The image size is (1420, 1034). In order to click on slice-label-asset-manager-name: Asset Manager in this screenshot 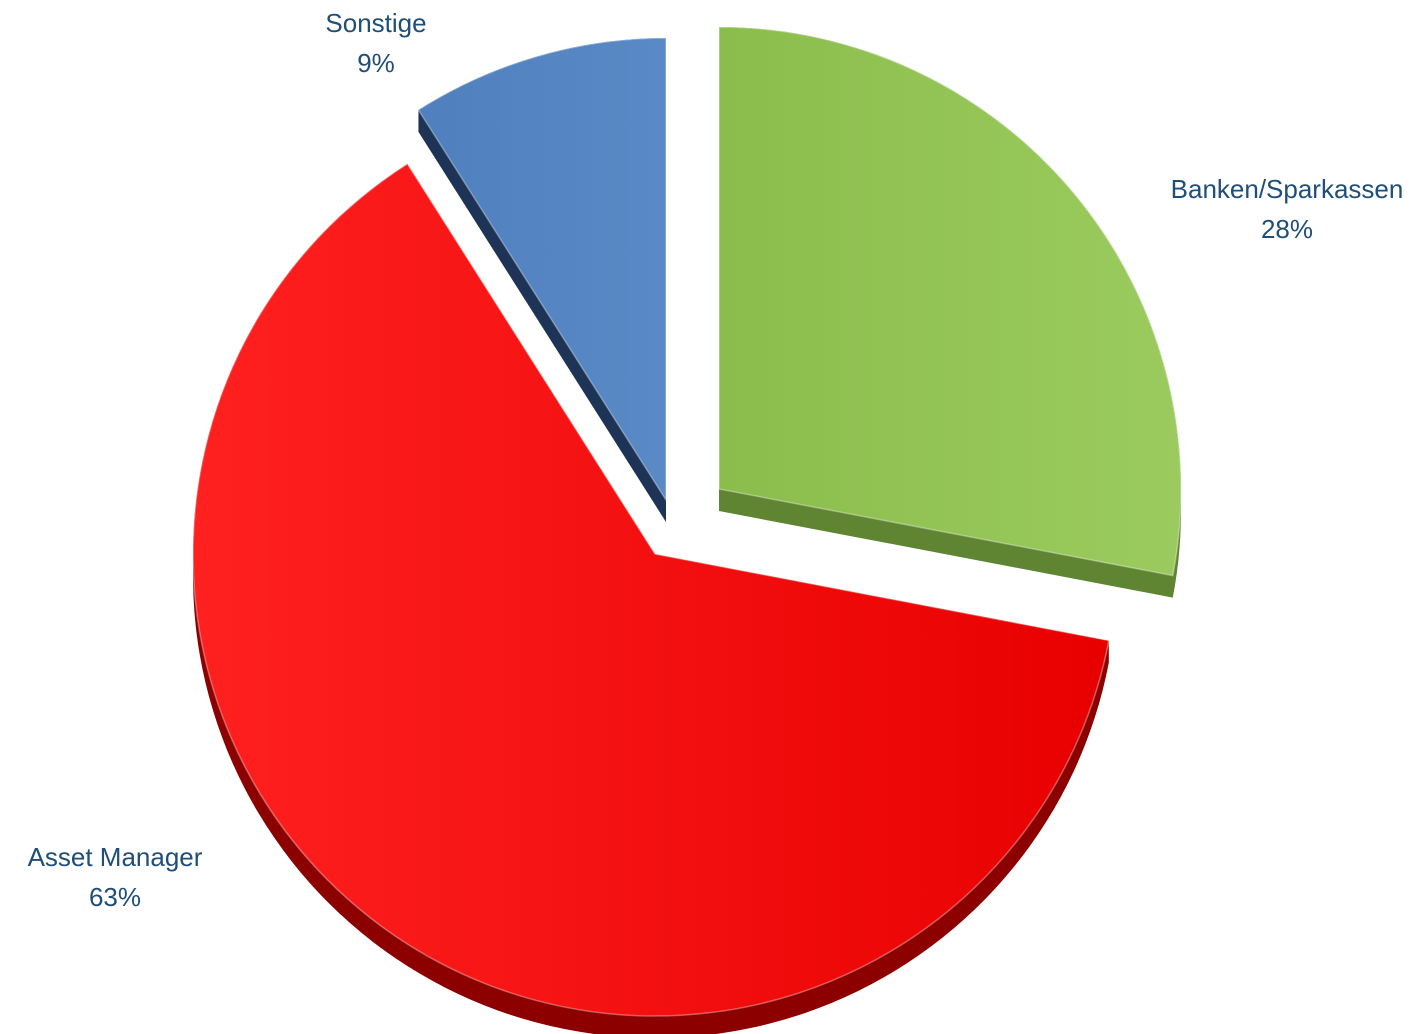, I will do `click(115, 857)`.